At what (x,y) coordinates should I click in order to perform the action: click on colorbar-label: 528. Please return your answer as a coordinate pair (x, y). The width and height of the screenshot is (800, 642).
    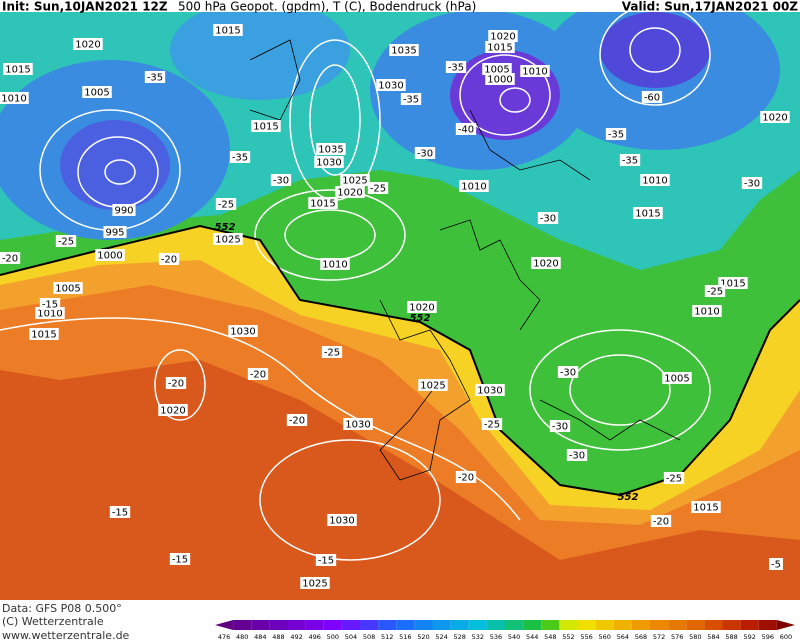
    Looking at the image, I should click on (459, 637).